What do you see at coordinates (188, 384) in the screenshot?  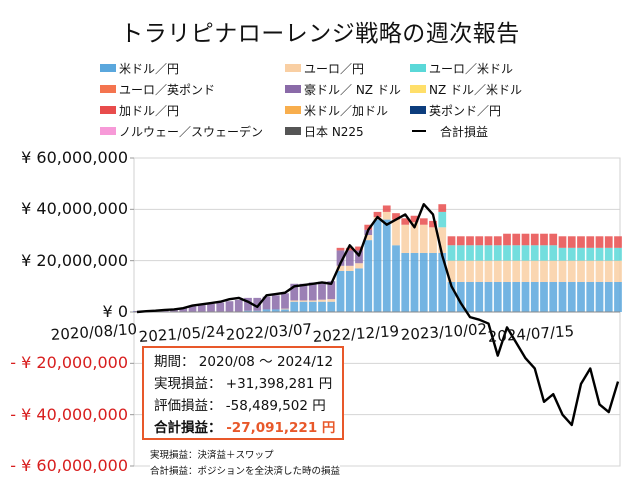 I see `realized-label: 実現損益：` at bounding box center [188, 384].